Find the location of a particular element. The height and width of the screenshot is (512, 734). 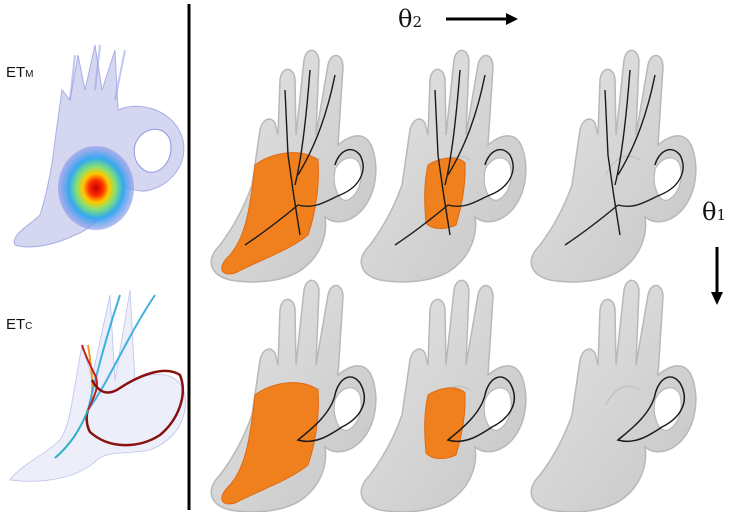

label-theta2: θ2 is located at coordinates (410, 19).